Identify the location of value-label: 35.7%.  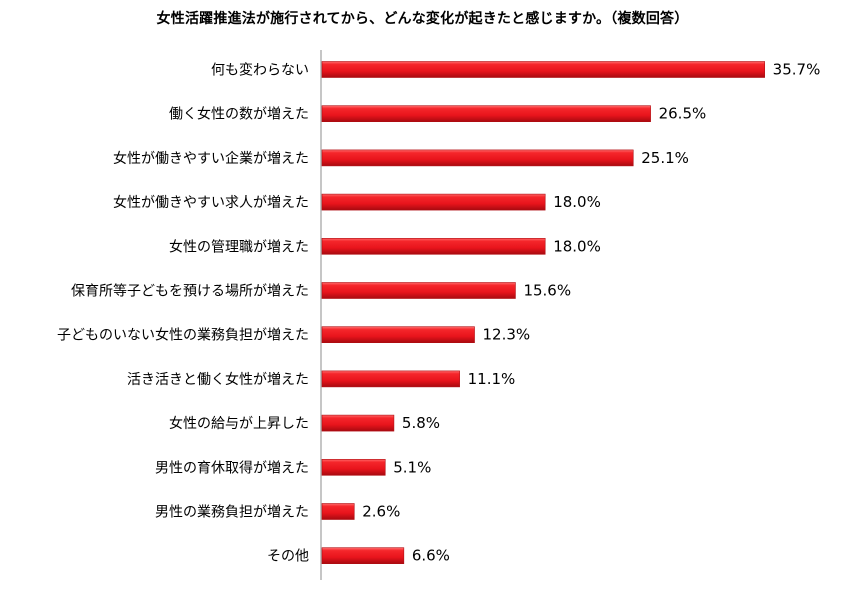
(797, 70).